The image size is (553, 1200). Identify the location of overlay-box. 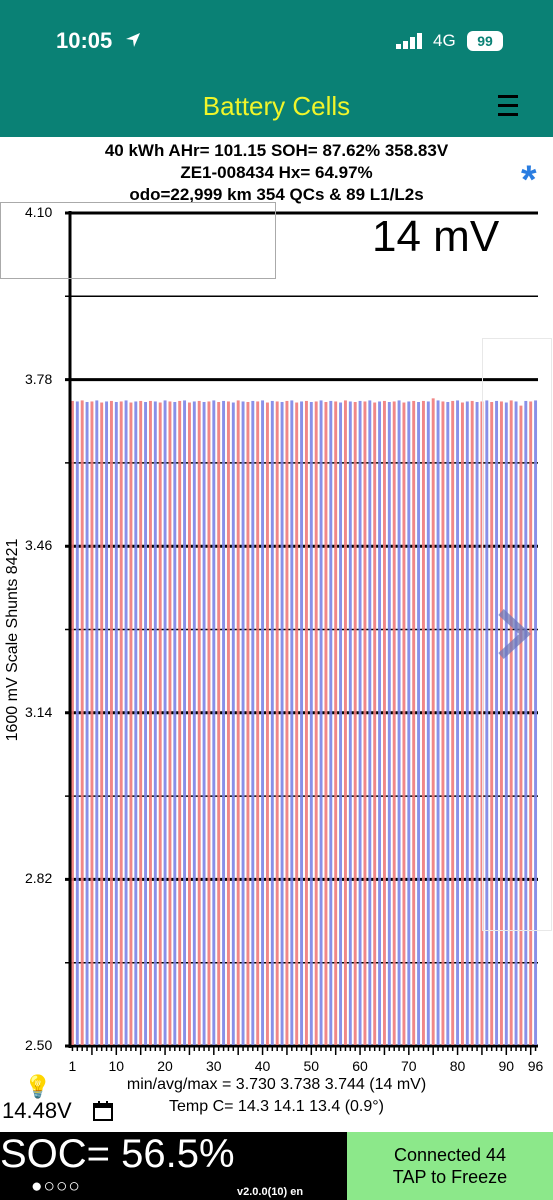
(138, 240).